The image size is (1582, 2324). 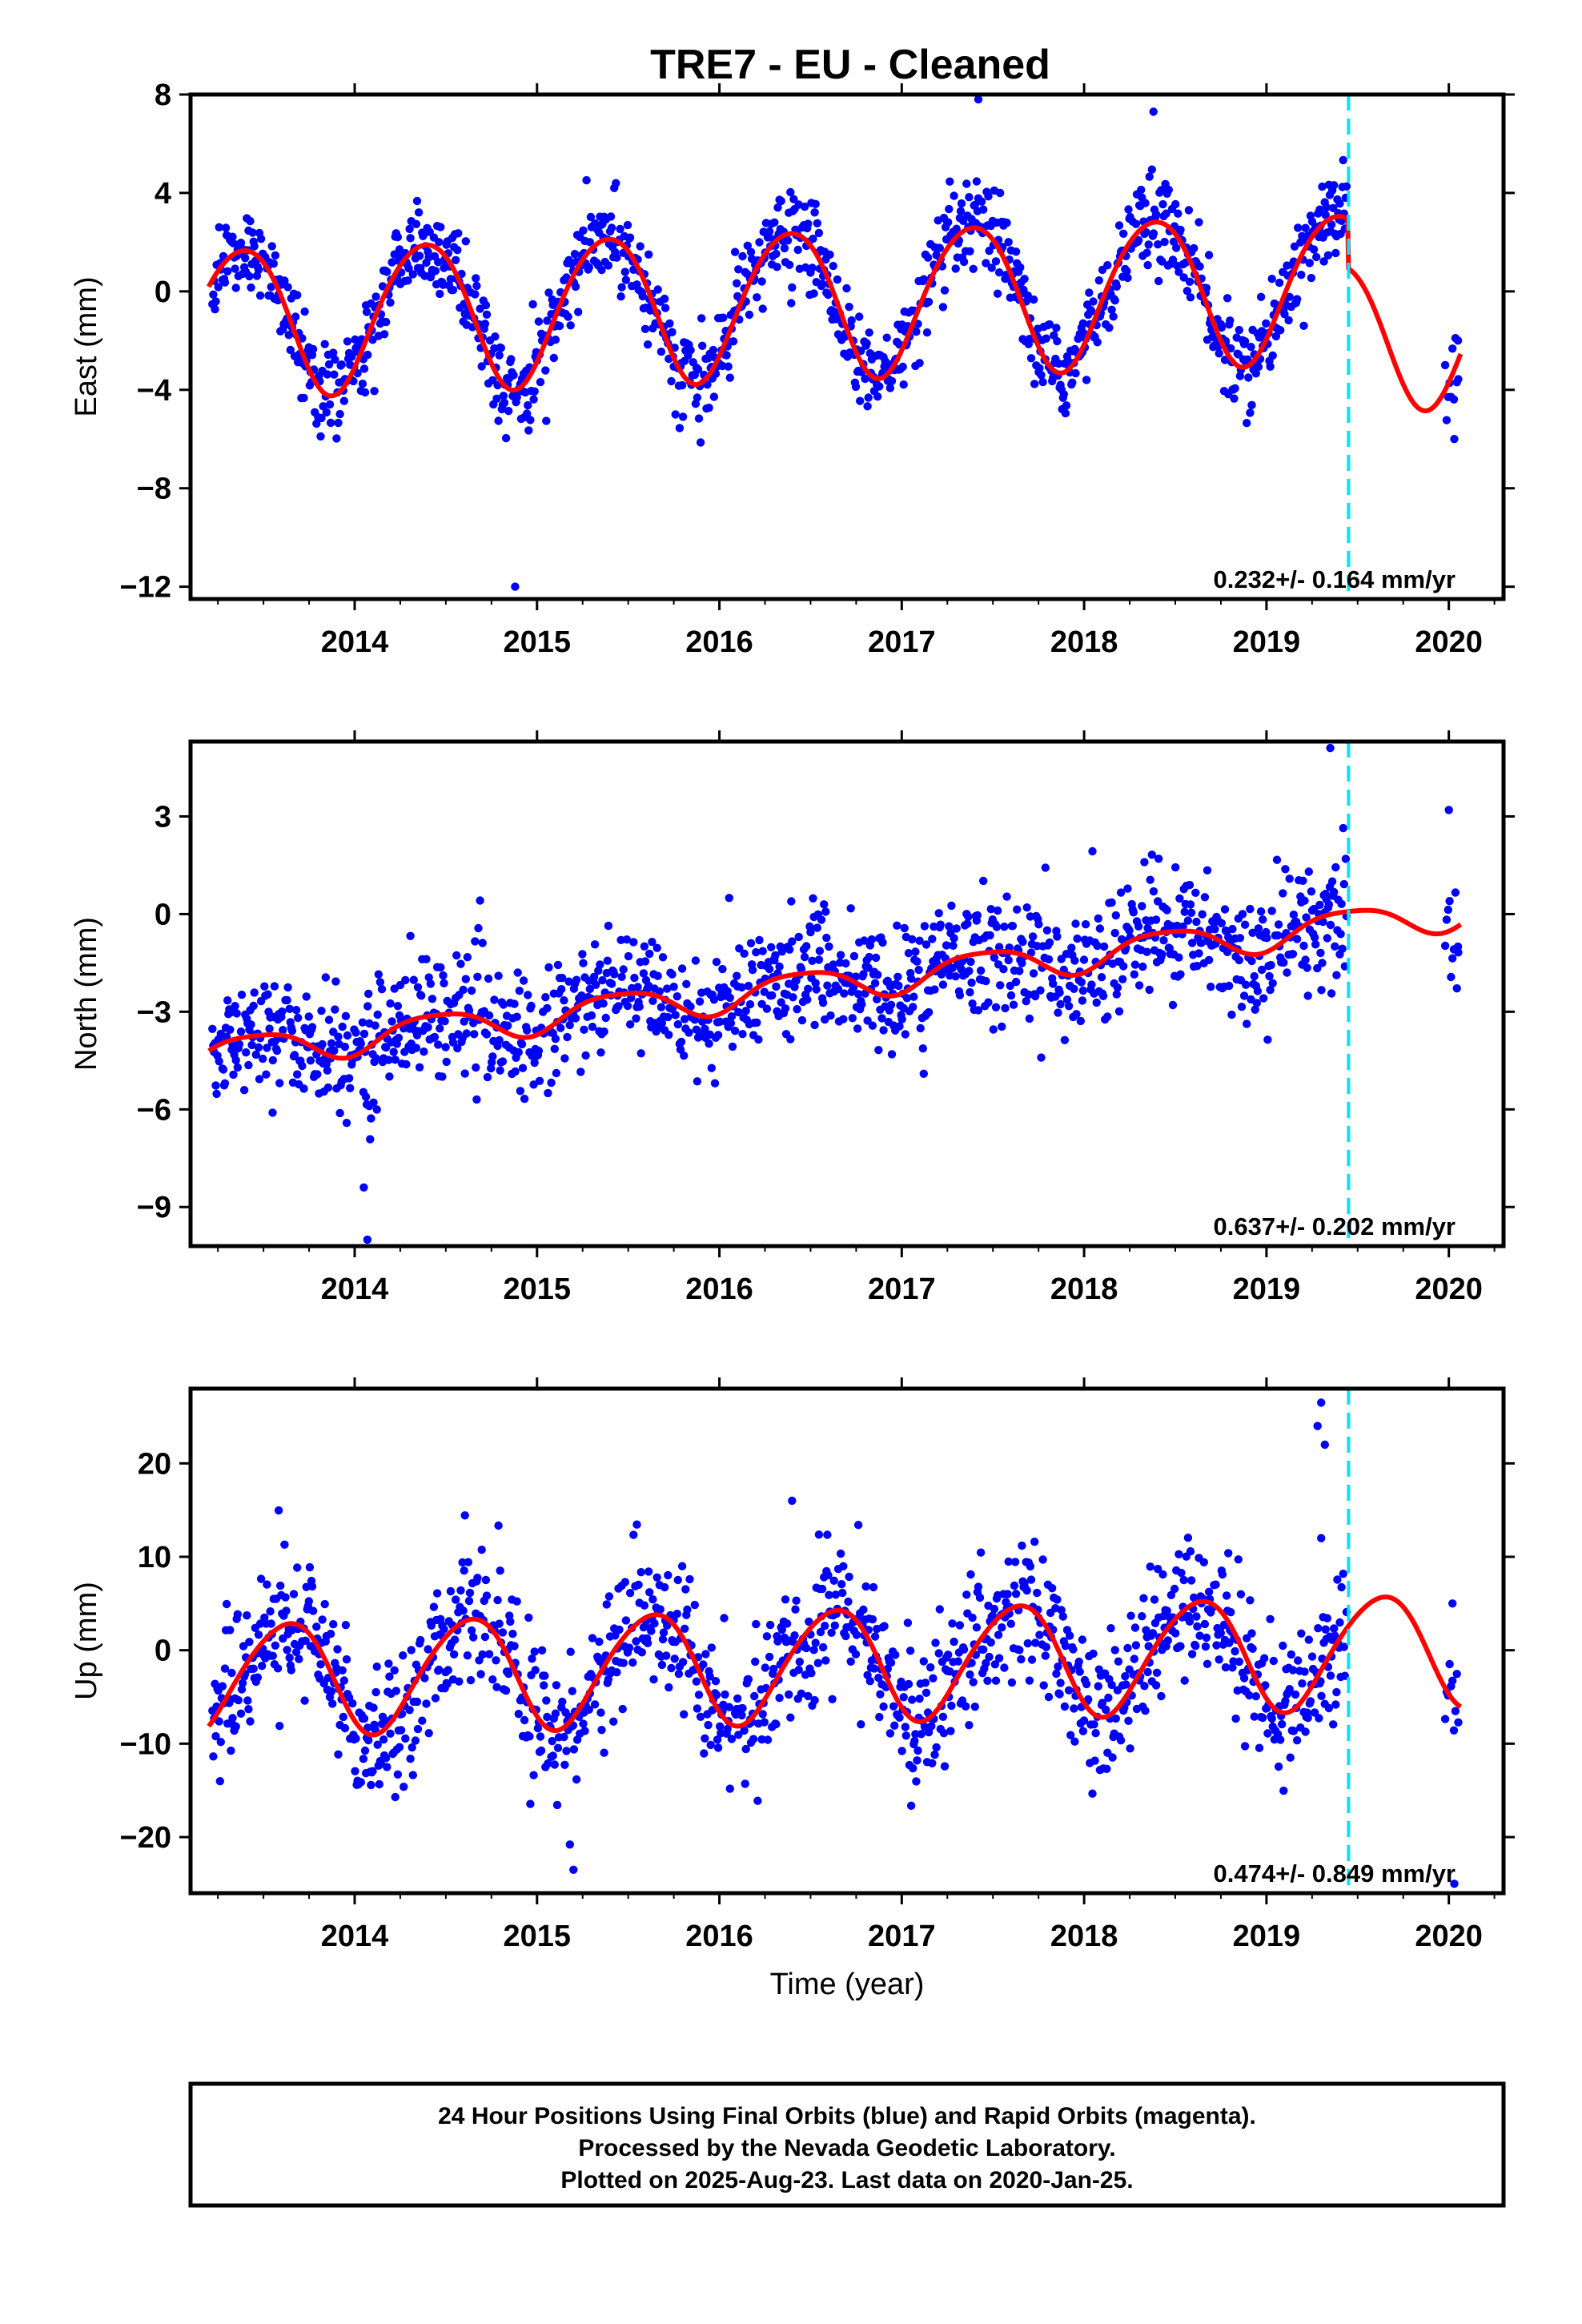 I want to click on footer-frame, so click(x=847, y=2144).